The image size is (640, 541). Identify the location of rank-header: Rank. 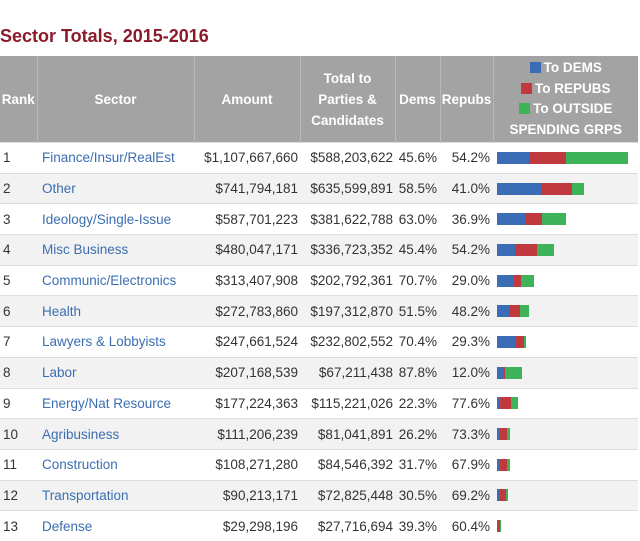
(19, 99).